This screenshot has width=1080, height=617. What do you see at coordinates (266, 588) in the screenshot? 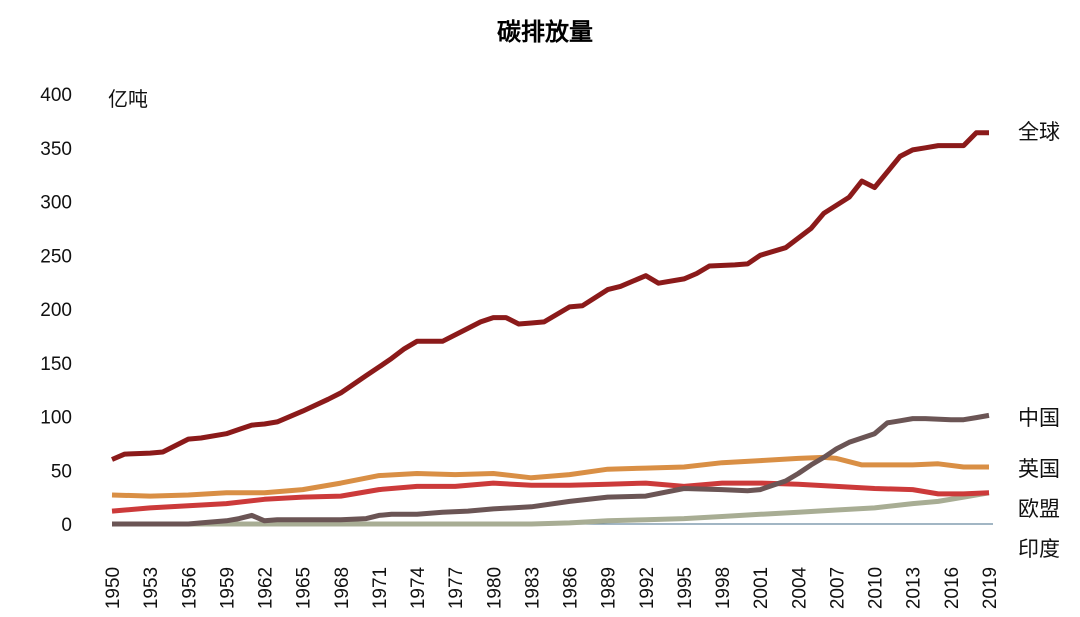
I see `x-tick-label: 1962` at bounding box center [266, 588].